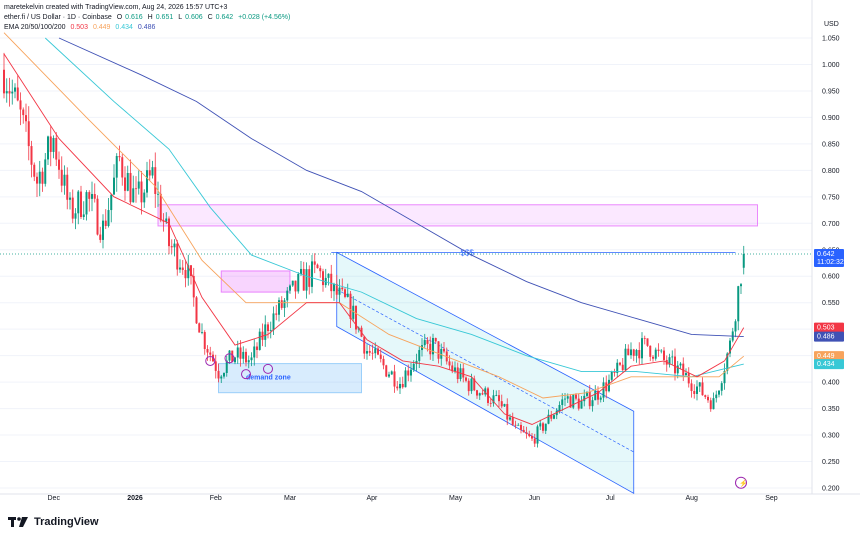  What do you see at coordinates (534, 498) in the screenshot?
I see `x-tick-label: Jun` at bounding box center [534, 498].